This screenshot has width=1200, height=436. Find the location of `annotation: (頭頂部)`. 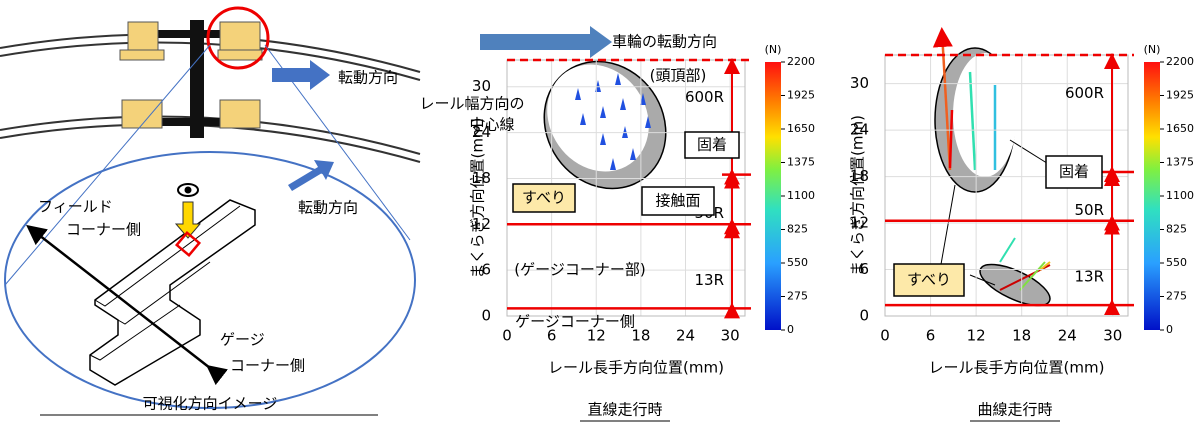

annotation: (頭頂部) is located at coordinates (678, 76).